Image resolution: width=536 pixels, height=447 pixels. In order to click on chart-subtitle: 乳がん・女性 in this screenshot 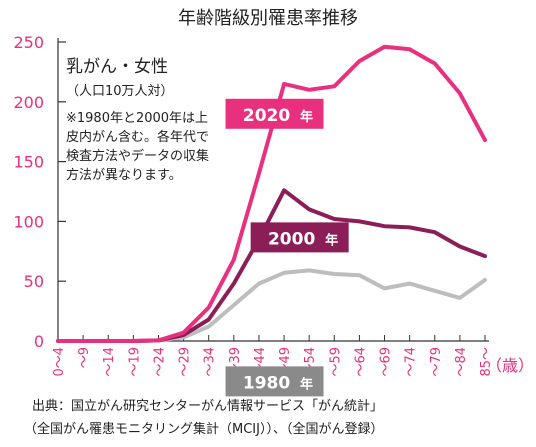, I will do `click(117, 67)`.